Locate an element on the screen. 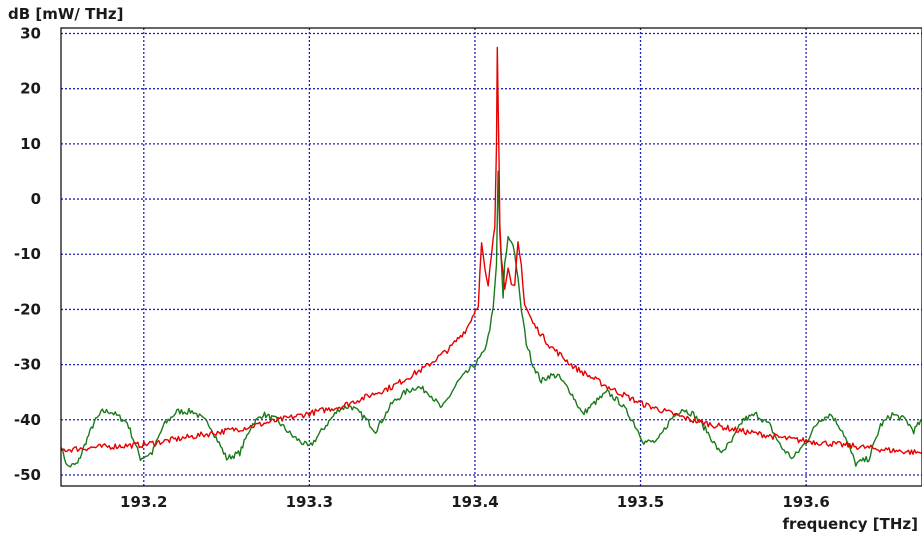 The width and height of the screenshot is (922, 534). x-ticks: 193.2 193.3 193.4 193.5 193.6 is located at coordinates (475, 502).